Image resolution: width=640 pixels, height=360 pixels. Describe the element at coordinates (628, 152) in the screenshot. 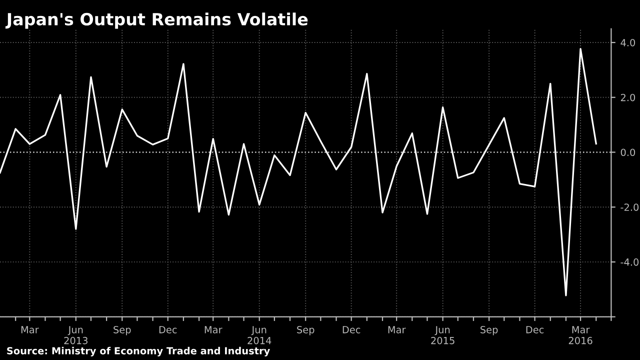

I see `y-tick-label: 0.0` at that location.